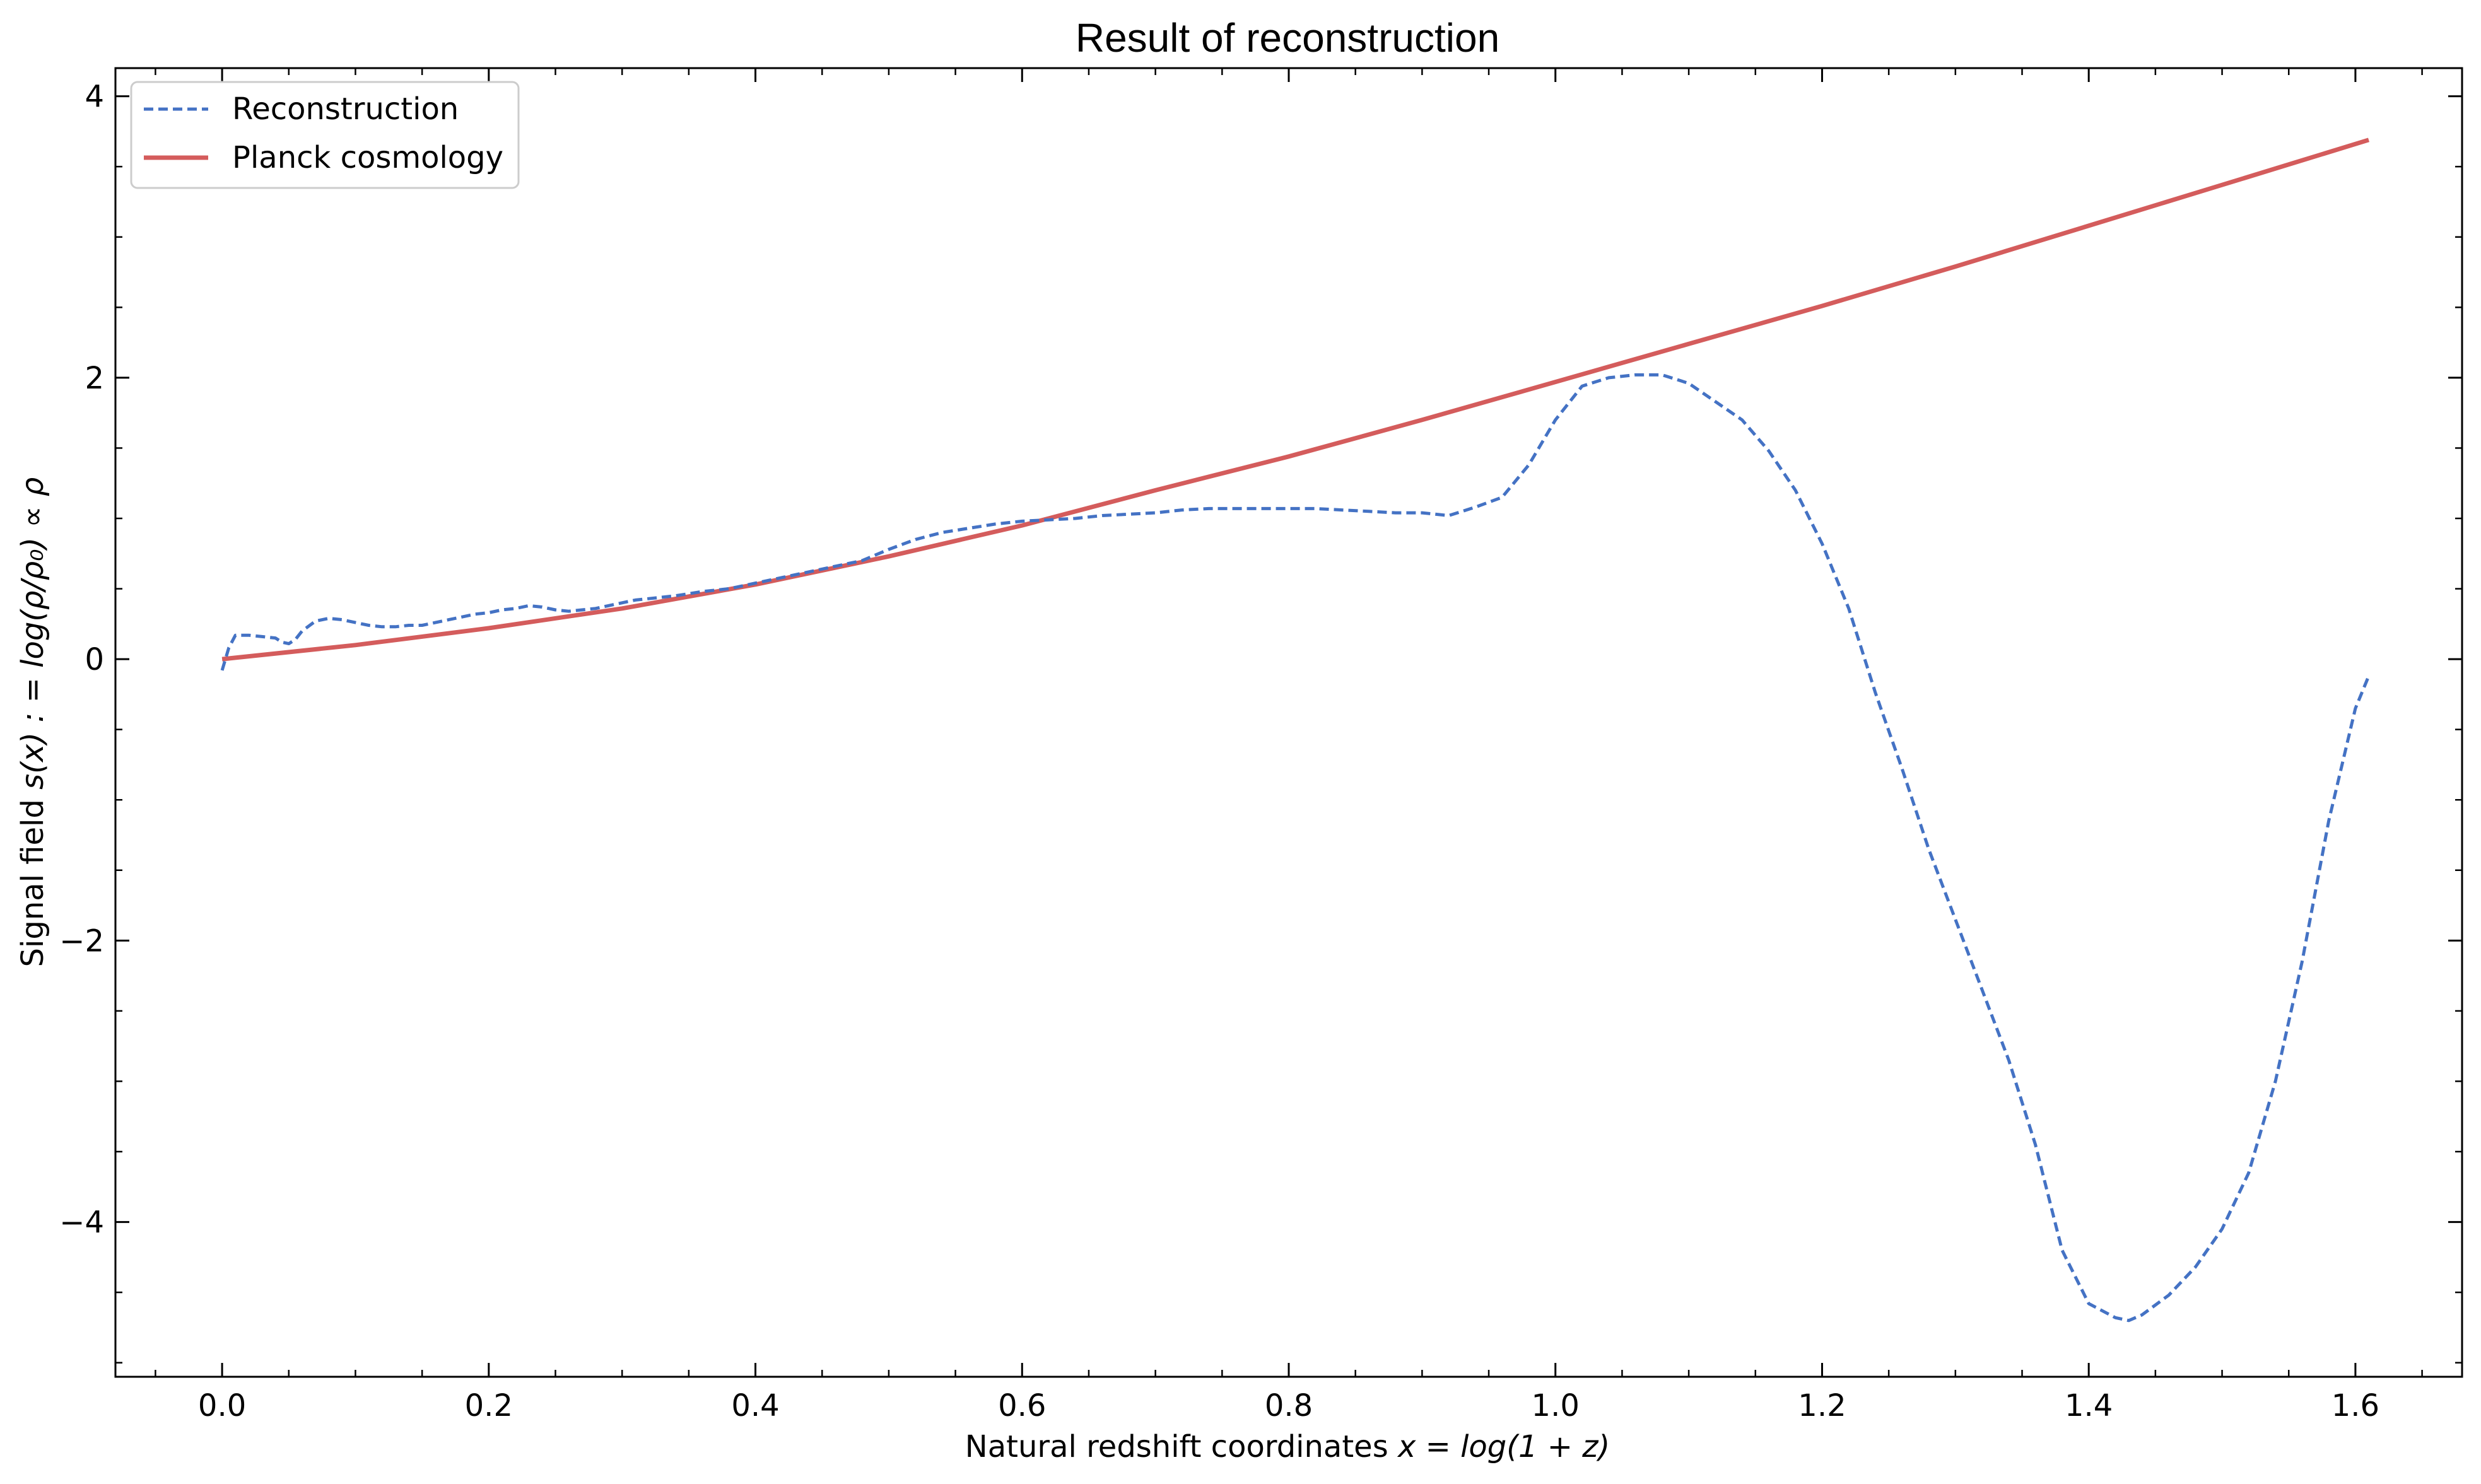 This screenshot has width=2481, height=1484. I want to click on chart-title: Result of reconstruction, so click(1287, 38).